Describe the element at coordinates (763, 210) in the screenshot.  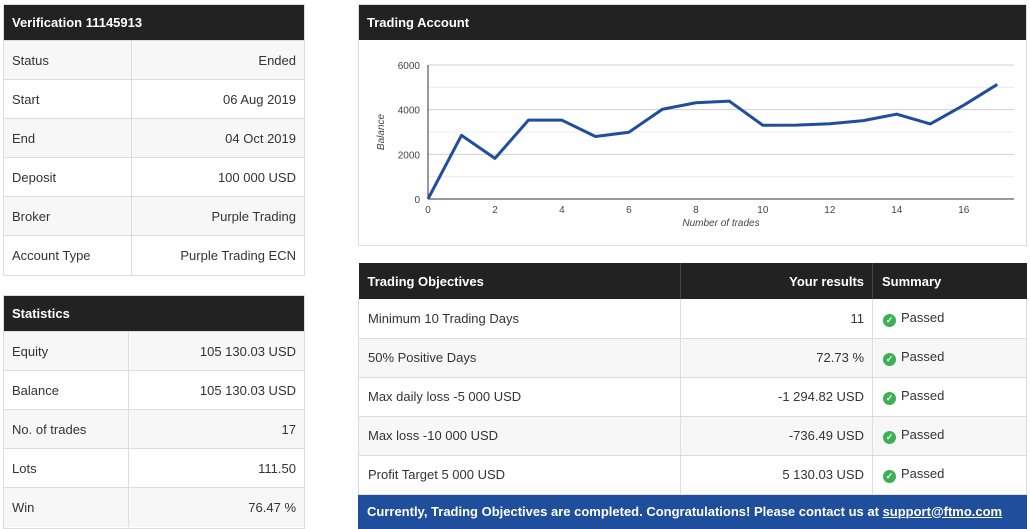
I see `x-tick-label: 10` at that location.